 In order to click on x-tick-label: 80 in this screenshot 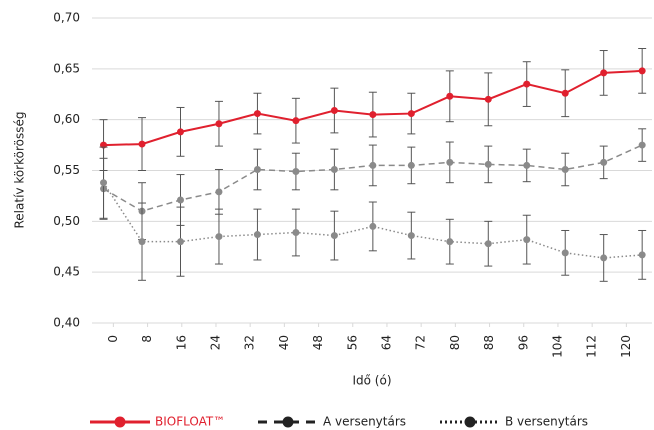, I will do `click(455, 342)`.